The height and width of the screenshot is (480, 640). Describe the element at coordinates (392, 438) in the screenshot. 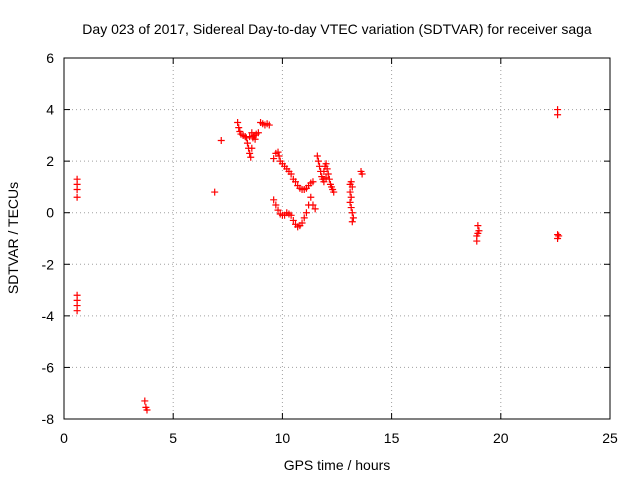

I see `x-tick-label: 15` at that location.